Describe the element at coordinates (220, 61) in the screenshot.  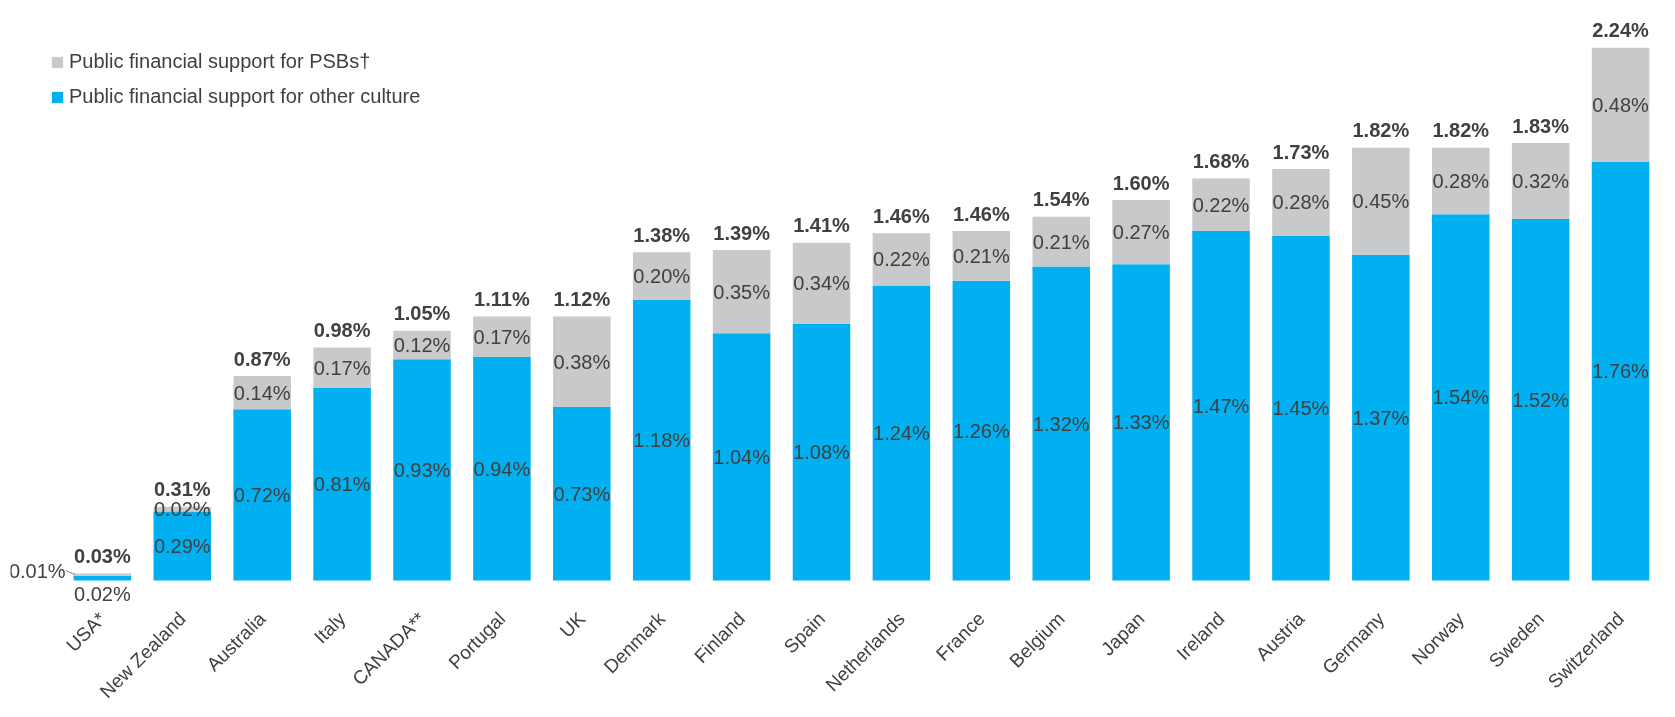
I see `legend-label: Public financial support for PSBs†` at that location.